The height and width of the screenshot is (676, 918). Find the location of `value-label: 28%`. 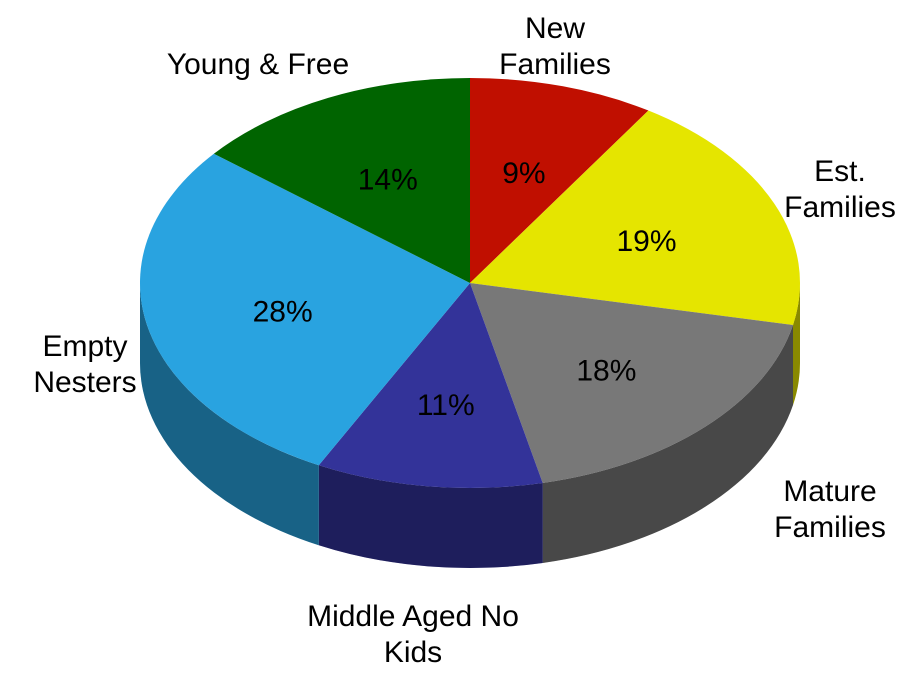

value-label: 28% is located at coordinates (283, 311).